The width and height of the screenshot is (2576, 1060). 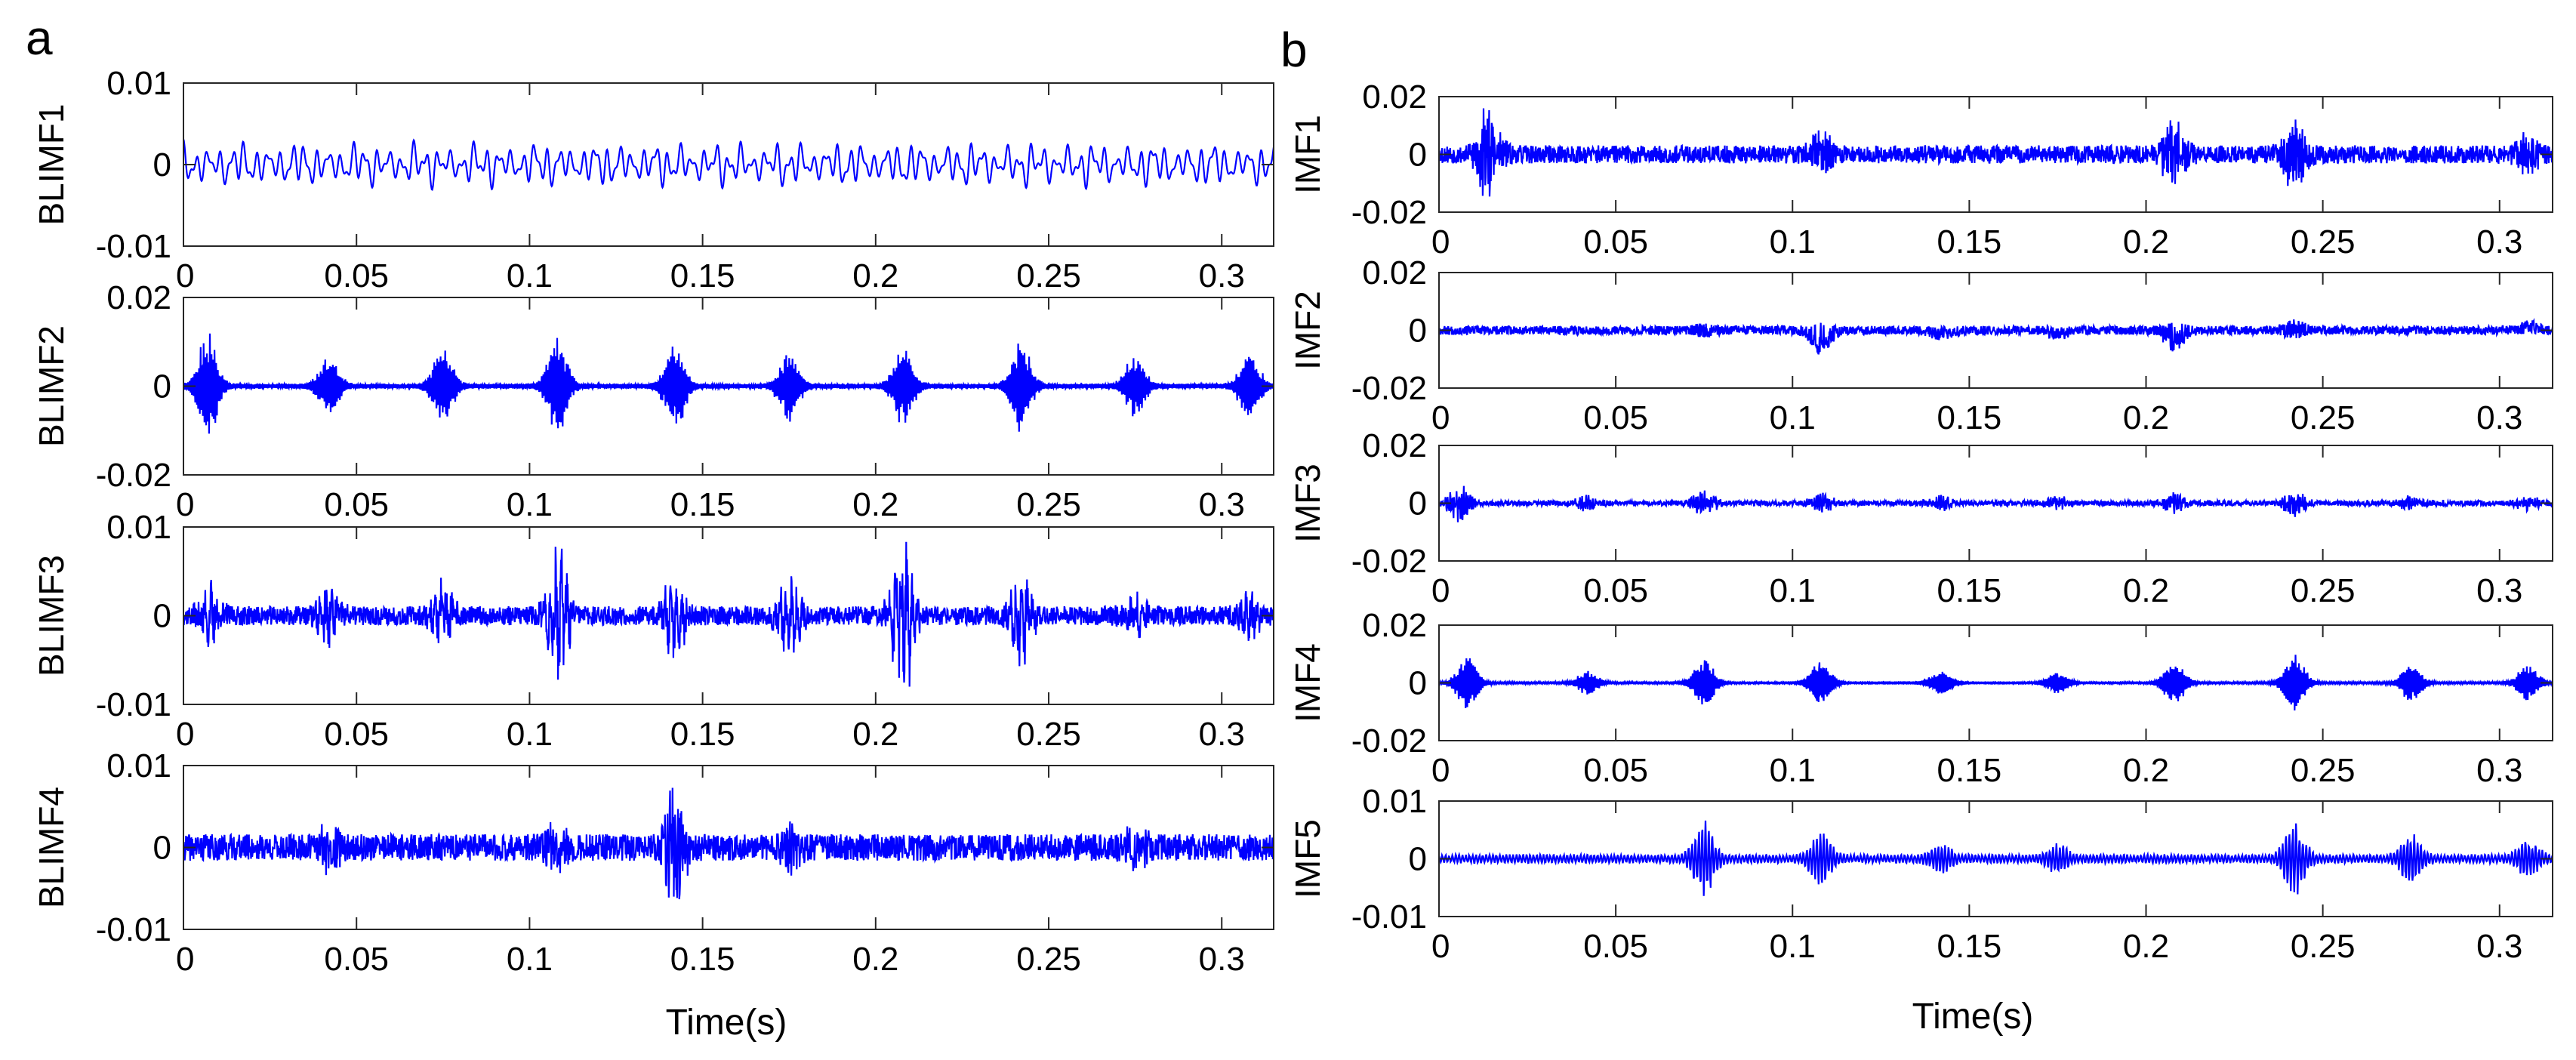 I want to click on signal-line-blimf3, so click(x=728, y=614).